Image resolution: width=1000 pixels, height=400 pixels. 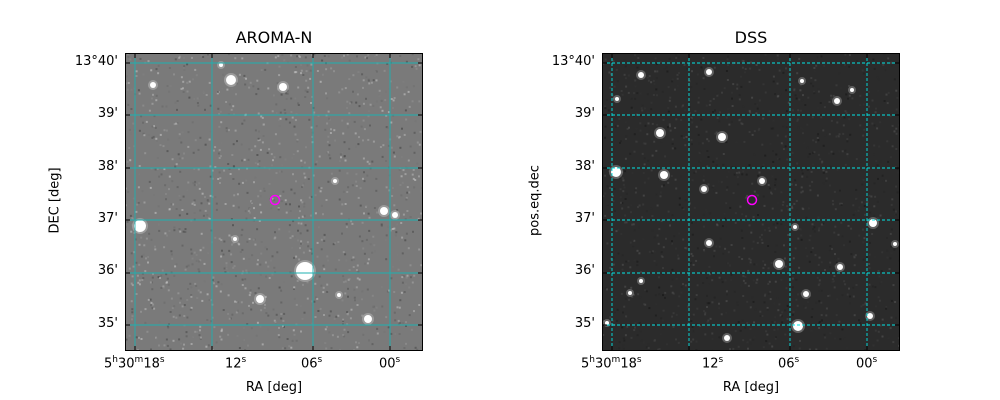 What do you see at coordinates (751, 387) in the screenshot?
I see `x-axis-label-dss: RA [deg]` at bounding box center [751, 387].